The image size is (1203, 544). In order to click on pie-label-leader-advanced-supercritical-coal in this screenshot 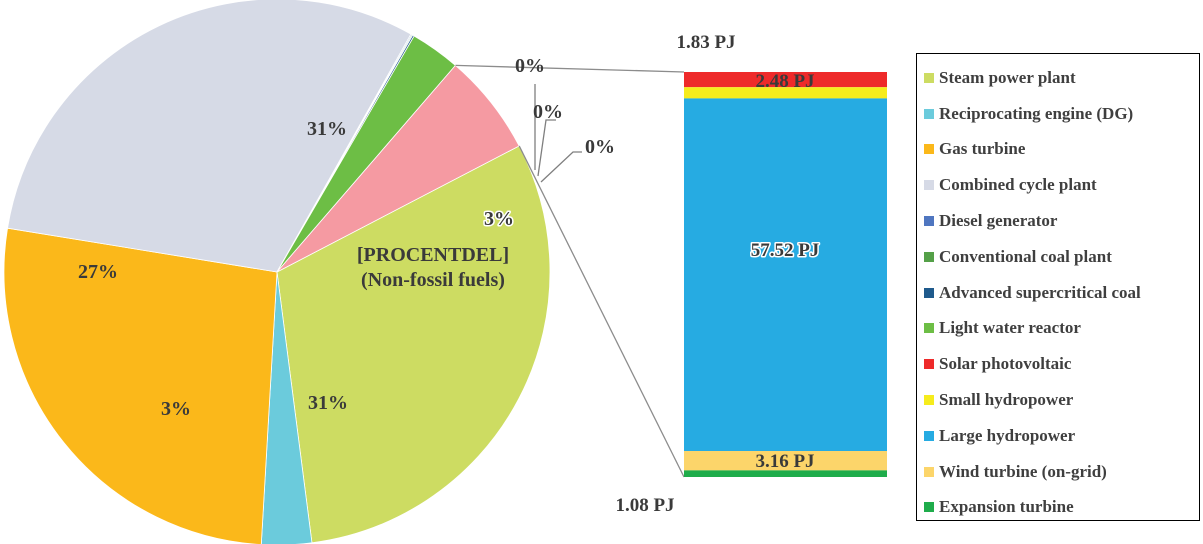, I will do `click(561, 167)`.